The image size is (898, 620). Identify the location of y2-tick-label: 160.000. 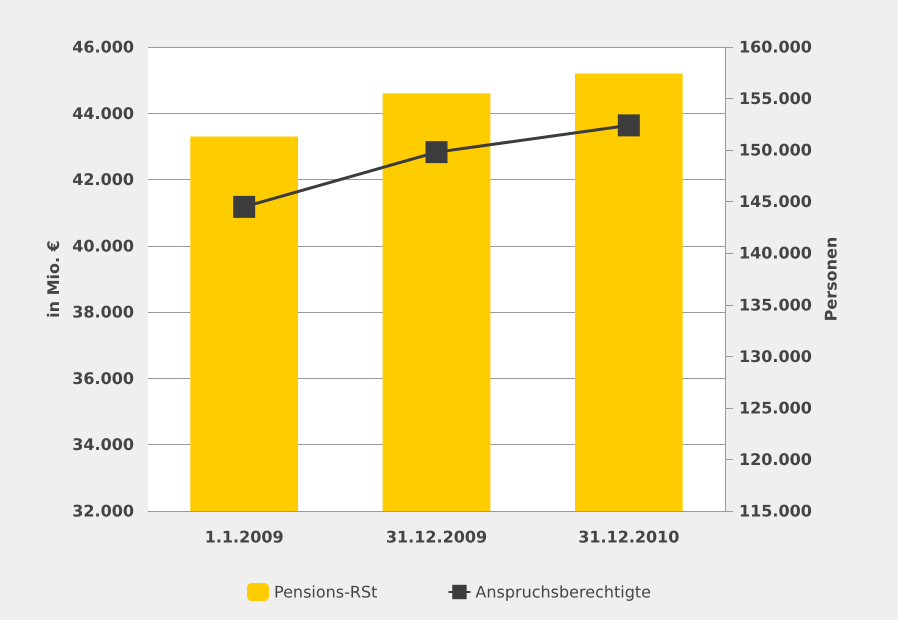
(775, 47).